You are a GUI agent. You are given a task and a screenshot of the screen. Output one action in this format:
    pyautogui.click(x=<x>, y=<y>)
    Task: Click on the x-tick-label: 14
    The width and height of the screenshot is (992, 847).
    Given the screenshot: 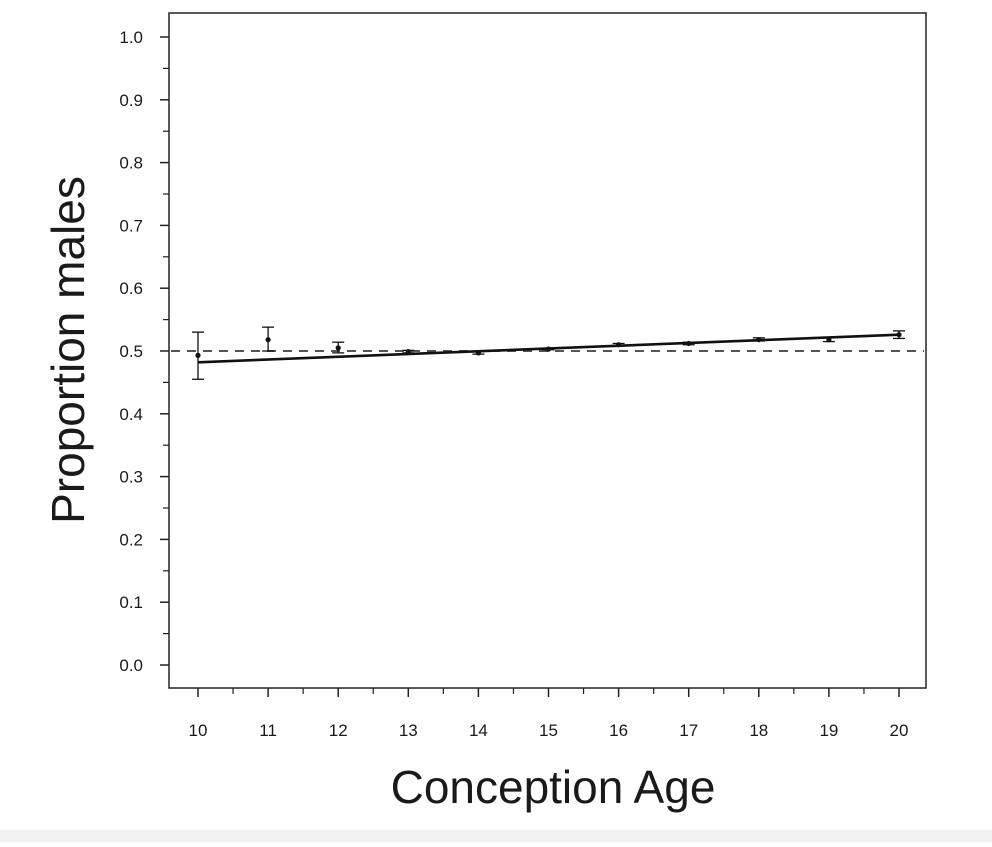 What is the action you would take?
    pyautogui.click(x=478, y=730)
    